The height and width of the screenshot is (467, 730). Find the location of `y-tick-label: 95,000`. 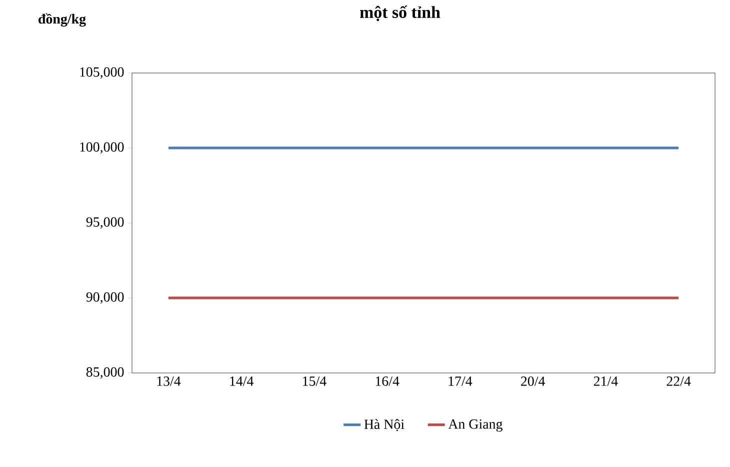

y-tick-label: 95,000 is located at coordinates (105, 223).